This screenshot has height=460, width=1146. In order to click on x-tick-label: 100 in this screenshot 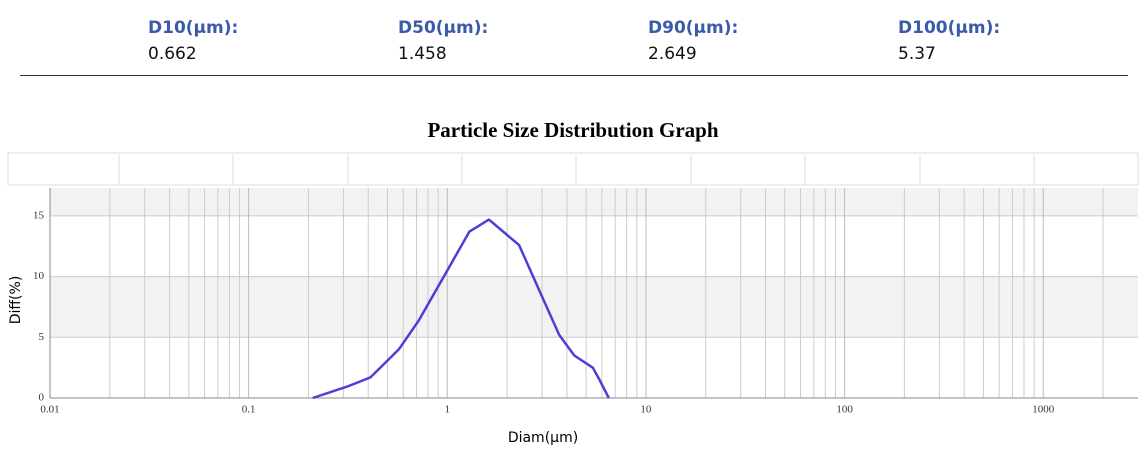, I will do `click(844, 410)`.